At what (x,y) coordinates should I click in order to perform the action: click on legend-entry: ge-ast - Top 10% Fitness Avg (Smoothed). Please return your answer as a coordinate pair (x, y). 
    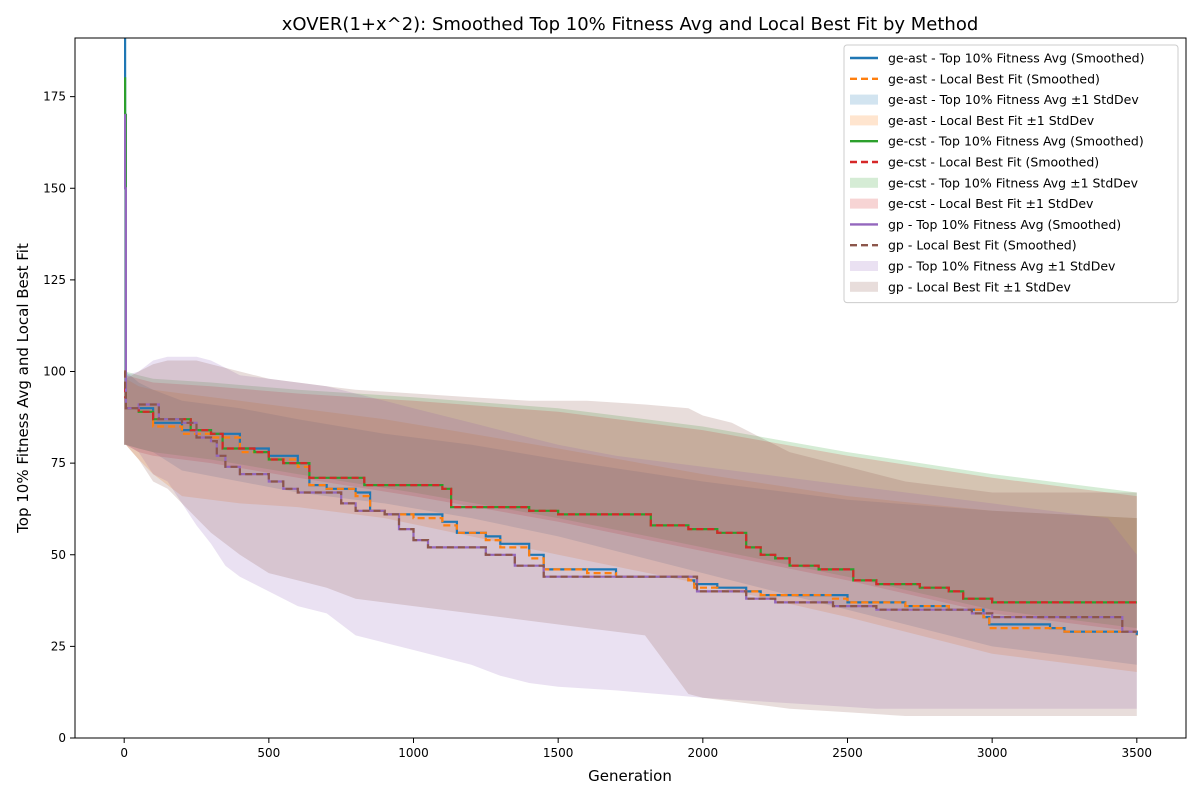
    Looking at the image, I should click on (997, 58).